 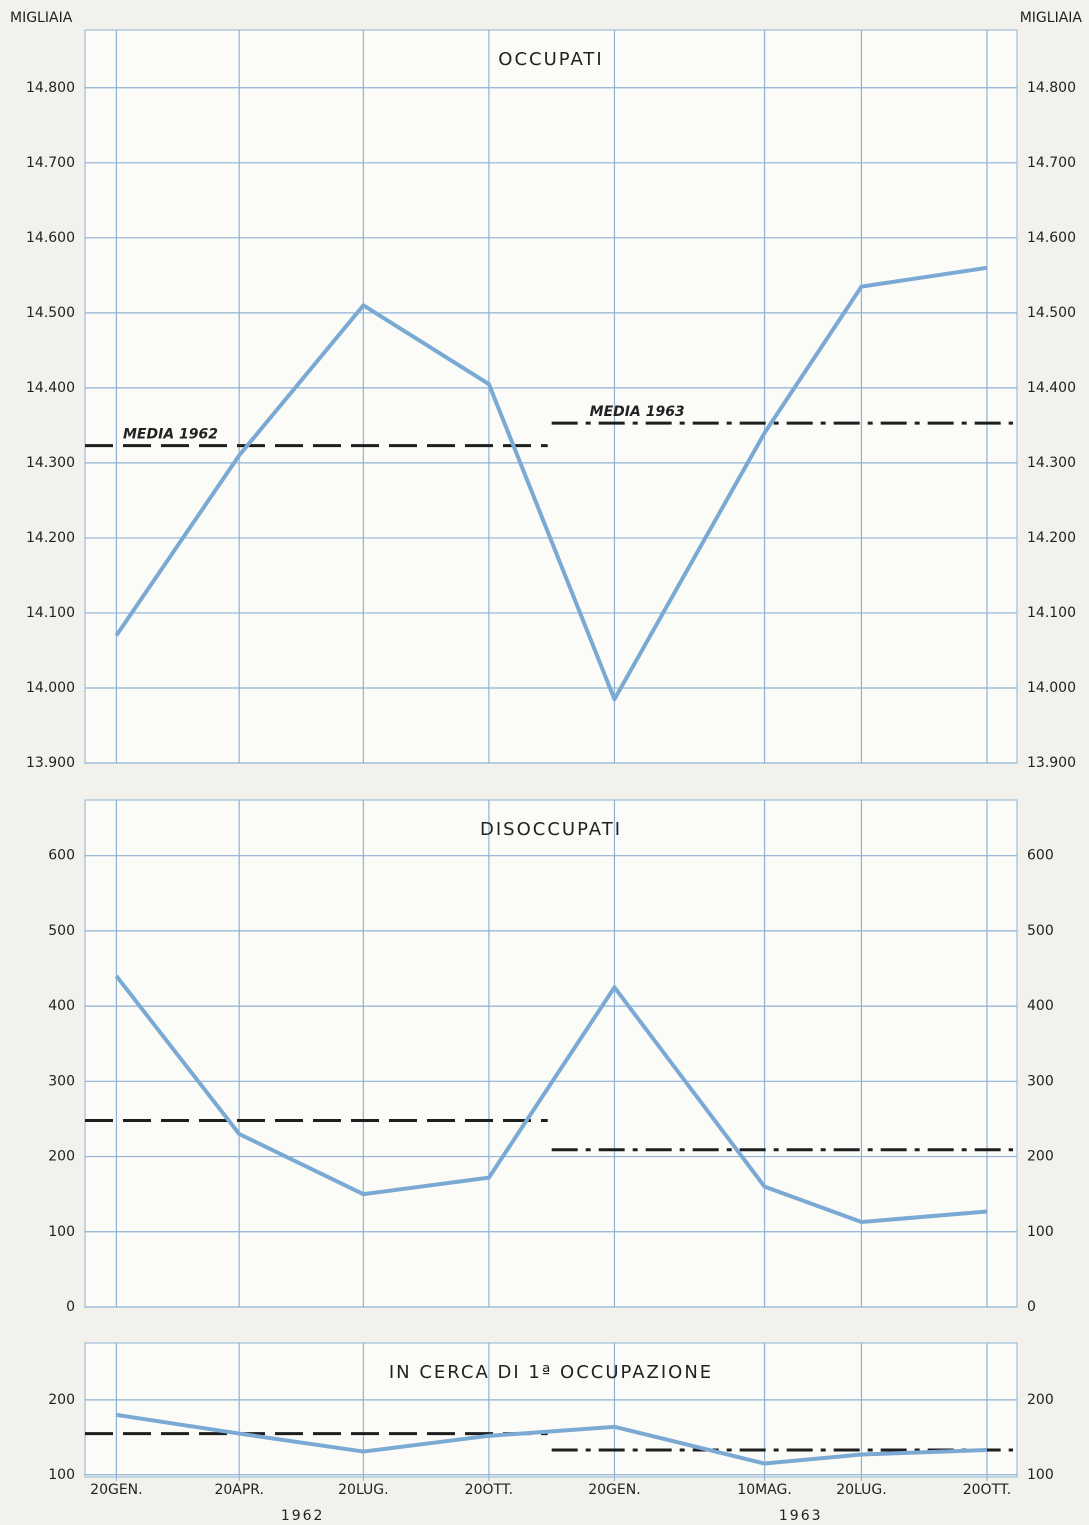 I want to click on y-tick-label: 14.700, so click(x=50, y=163).